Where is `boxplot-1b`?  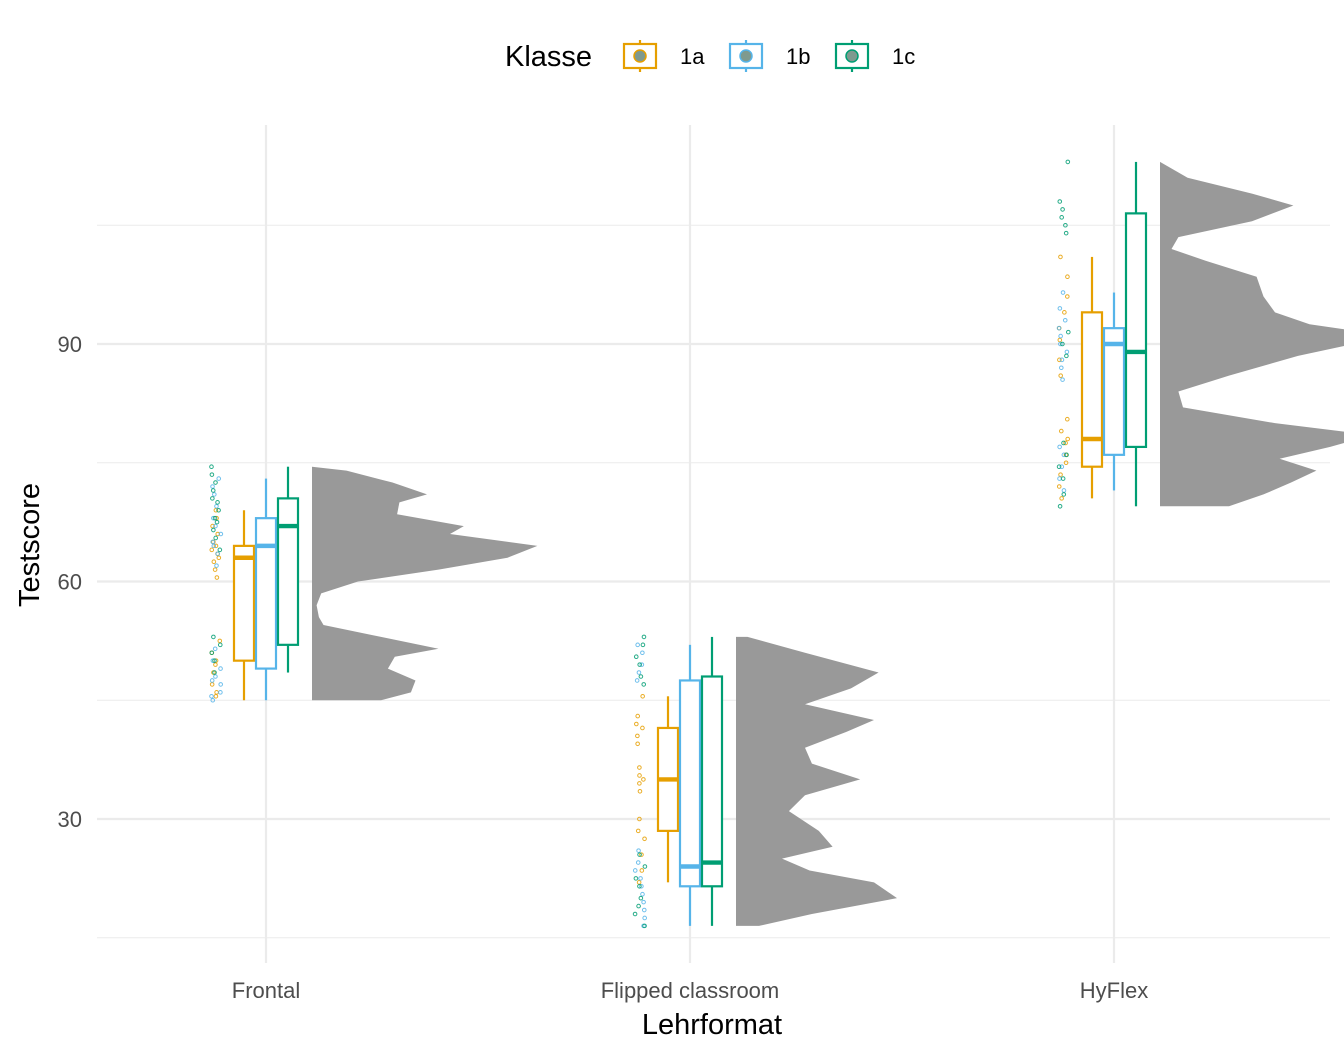 boxplot-1b is located at coordinates (266, 589).